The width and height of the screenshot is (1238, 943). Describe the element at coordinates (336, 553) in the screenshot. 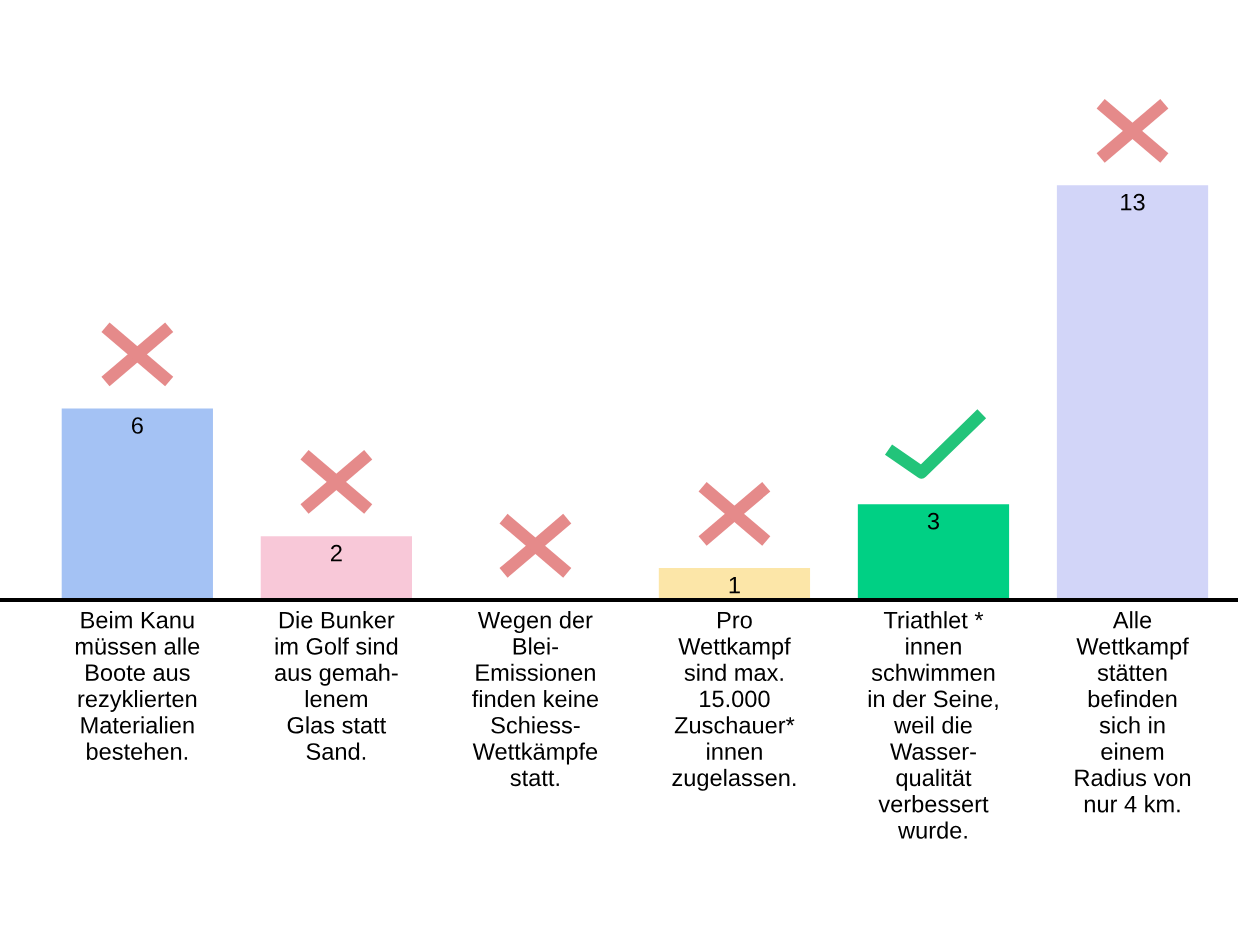

I see `data-label: 2` at that location.